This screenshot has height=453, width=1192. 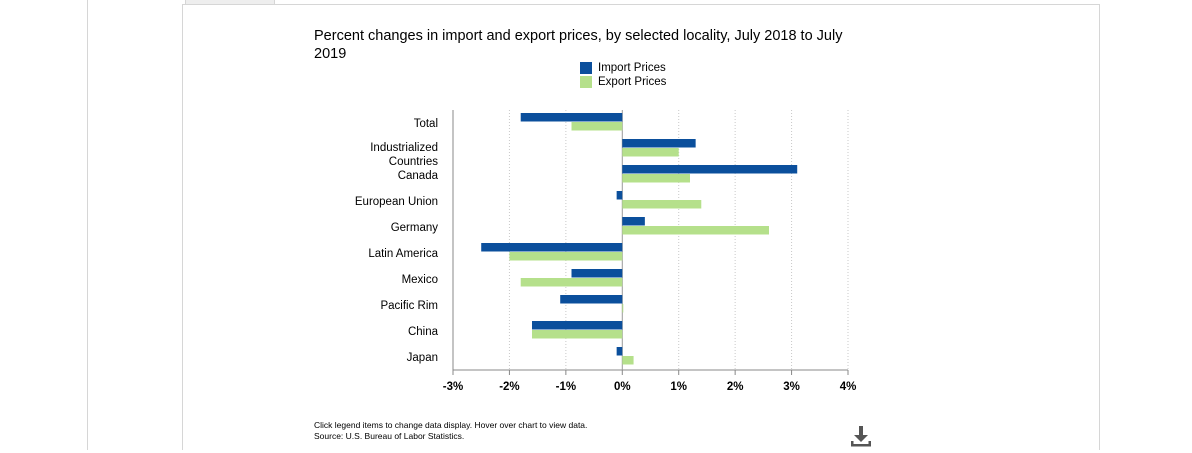 I want to click on x-tick-label-5: 2%, so click(x=735, y=387).